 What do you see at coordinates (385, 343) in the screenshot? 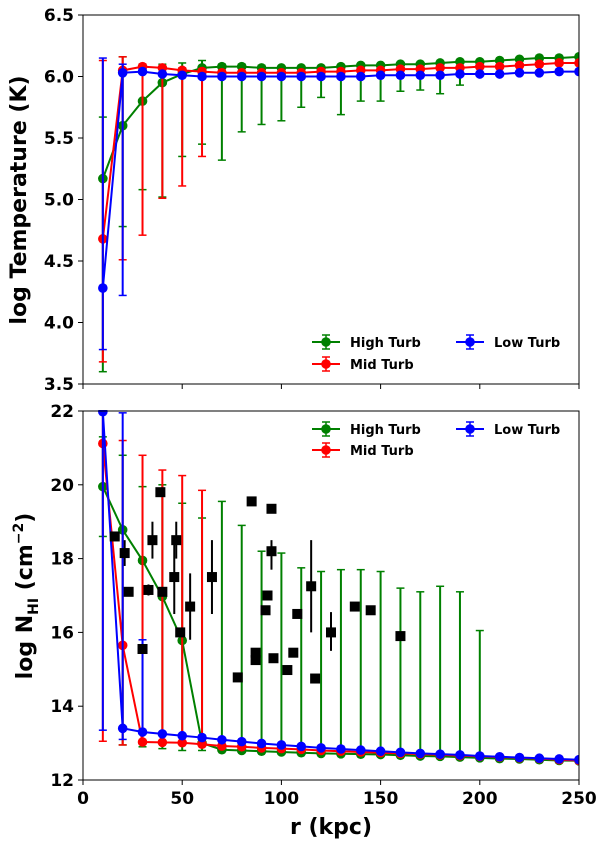
I see `top-legend-label-high: High Turb` at bounding box center [385, 343].